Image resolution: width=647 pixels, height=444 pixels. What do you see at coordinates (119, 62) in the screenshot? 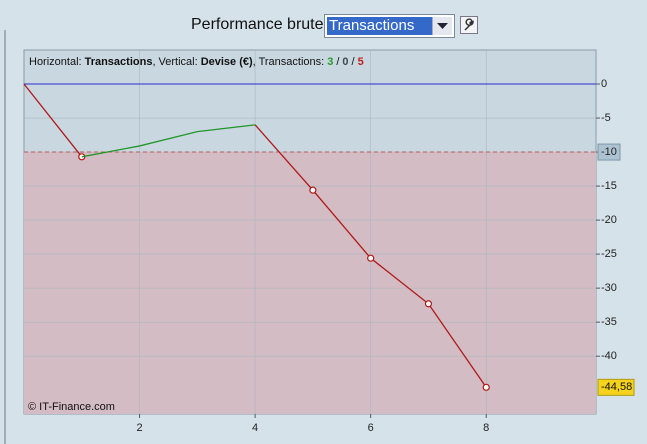
I see `info-h-value: Transactions` at bounding box center [119, 62].